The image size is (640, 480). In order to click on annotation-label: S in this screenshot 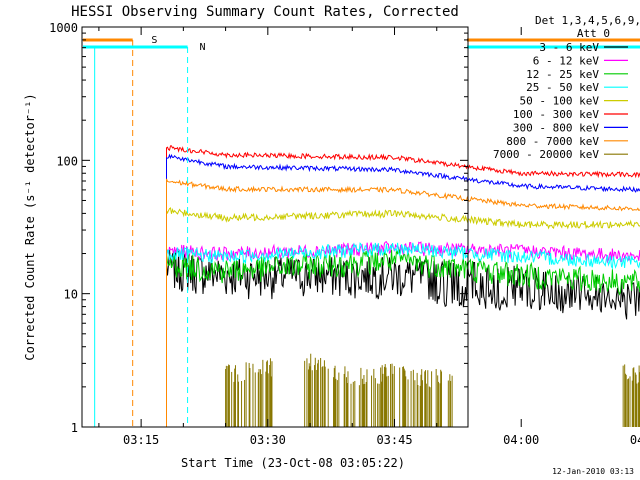, I will do `click(154, 40)`.